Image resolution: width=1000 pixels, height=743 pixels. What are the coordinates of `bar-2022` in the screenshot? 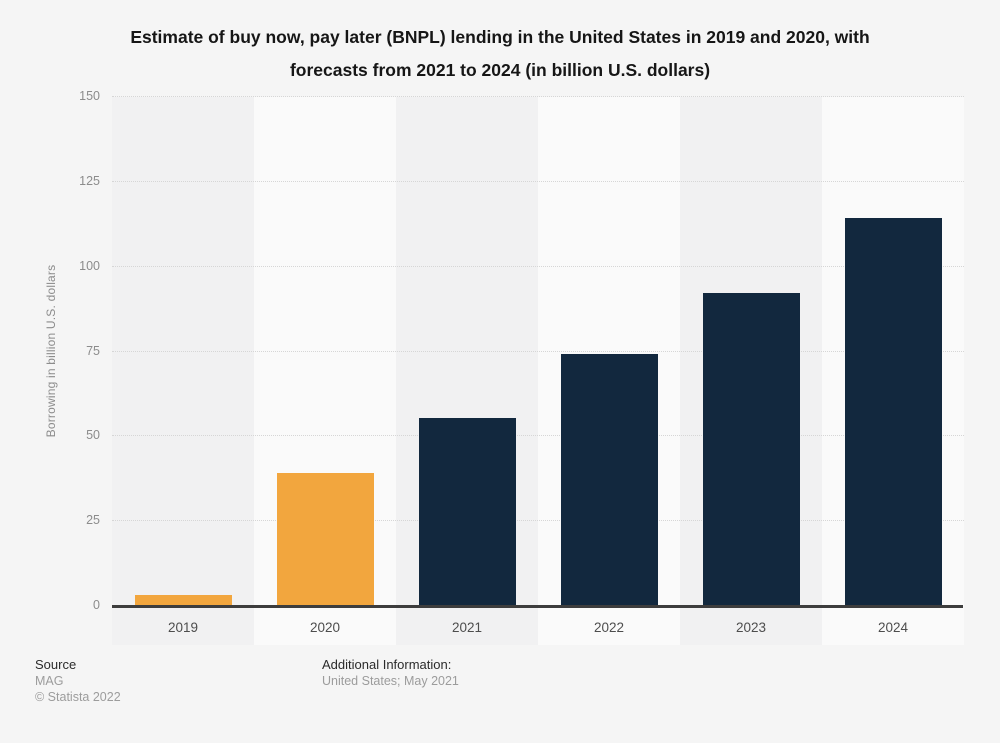 It's located at (609, 479).